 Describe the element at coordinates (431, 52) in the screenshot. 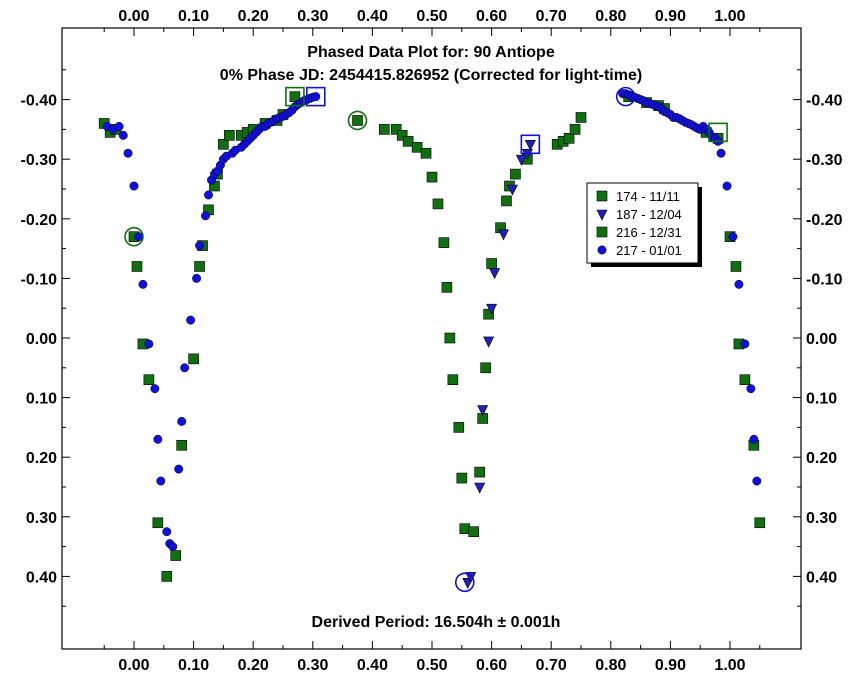

I see `chart-title: Phased Data Plot for: 90 Antiope` at that location.